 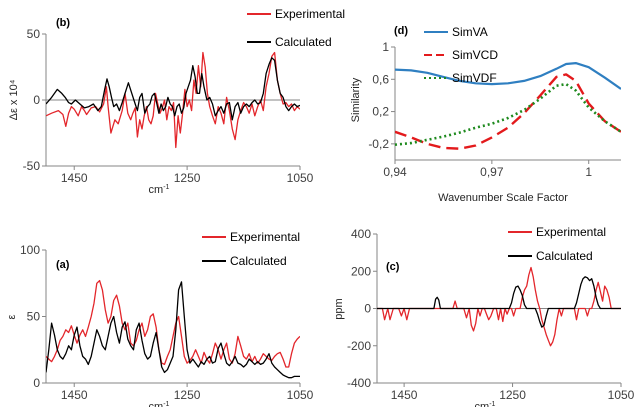 I want to click on legend-label: SimVA, so click(x=470, y=32).